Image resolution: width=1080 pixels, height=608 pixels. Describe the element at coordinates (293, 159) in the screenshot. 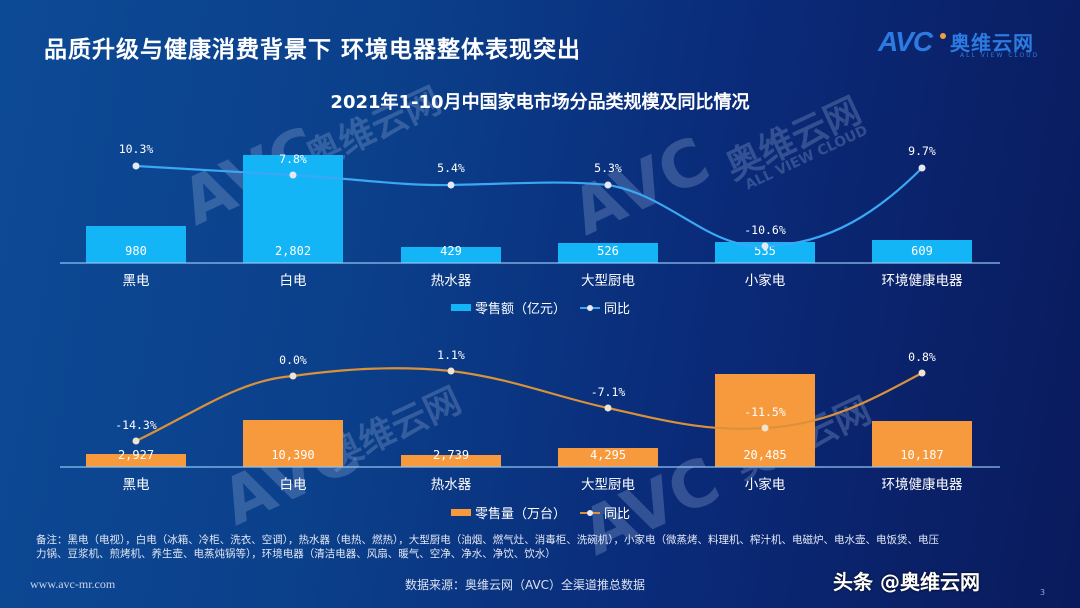

I see `yoy-label: 7.8%` at that location.